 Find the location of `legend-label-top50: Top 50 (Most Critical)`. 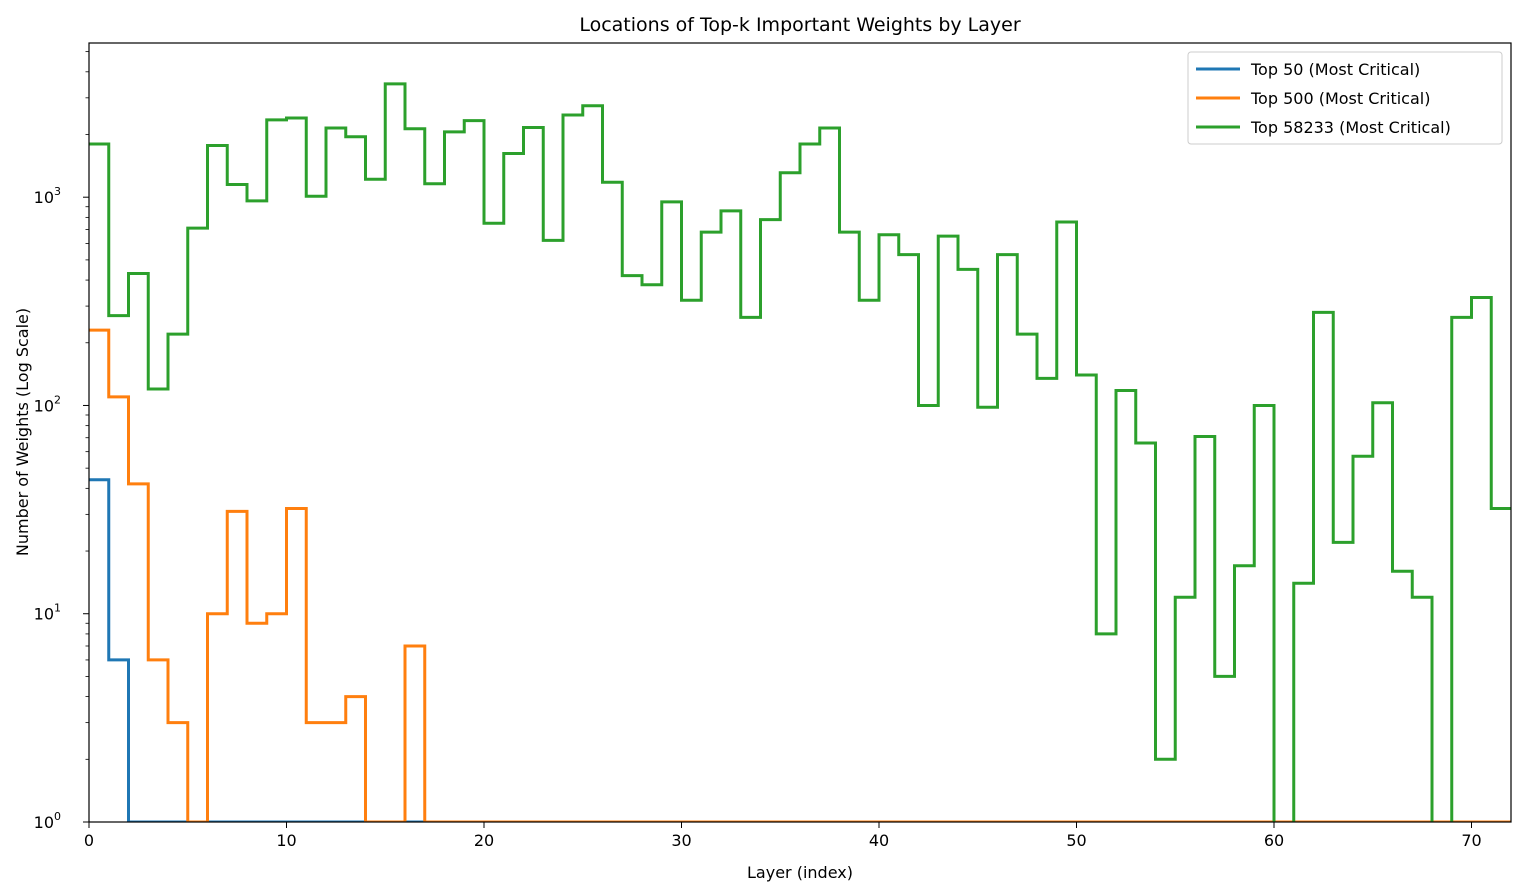

legend-label-top50: Top 50 (Most Critical) is located at coordinates (1335, 69).